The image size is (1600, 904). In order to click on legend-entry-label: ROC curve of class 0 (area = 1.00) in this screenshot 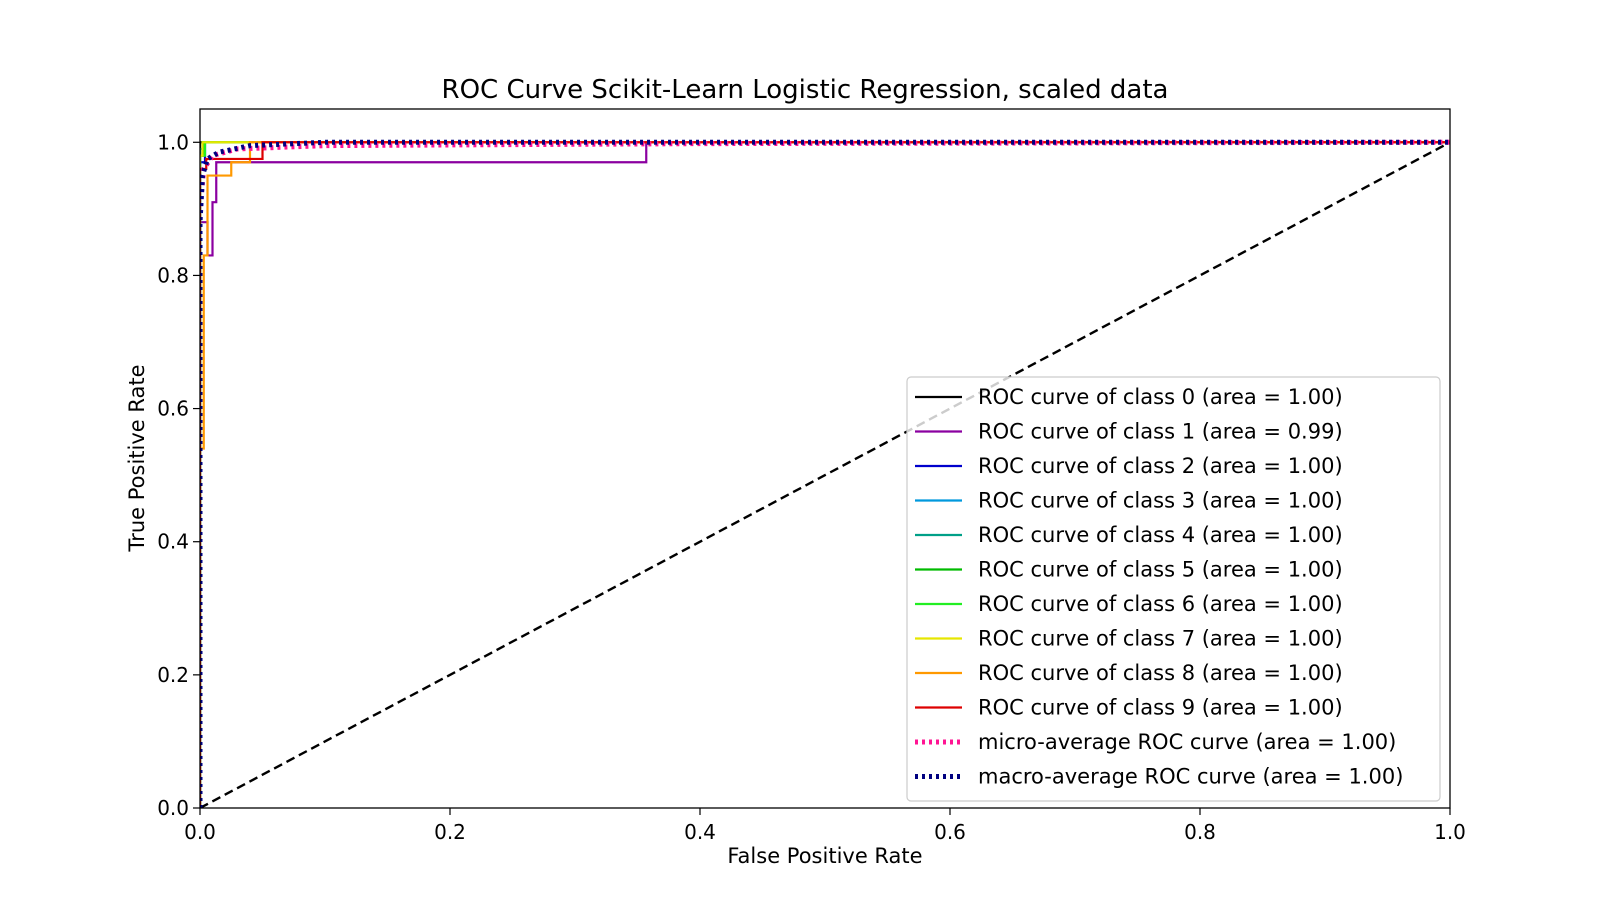, I will do `click(1160, 397)`.